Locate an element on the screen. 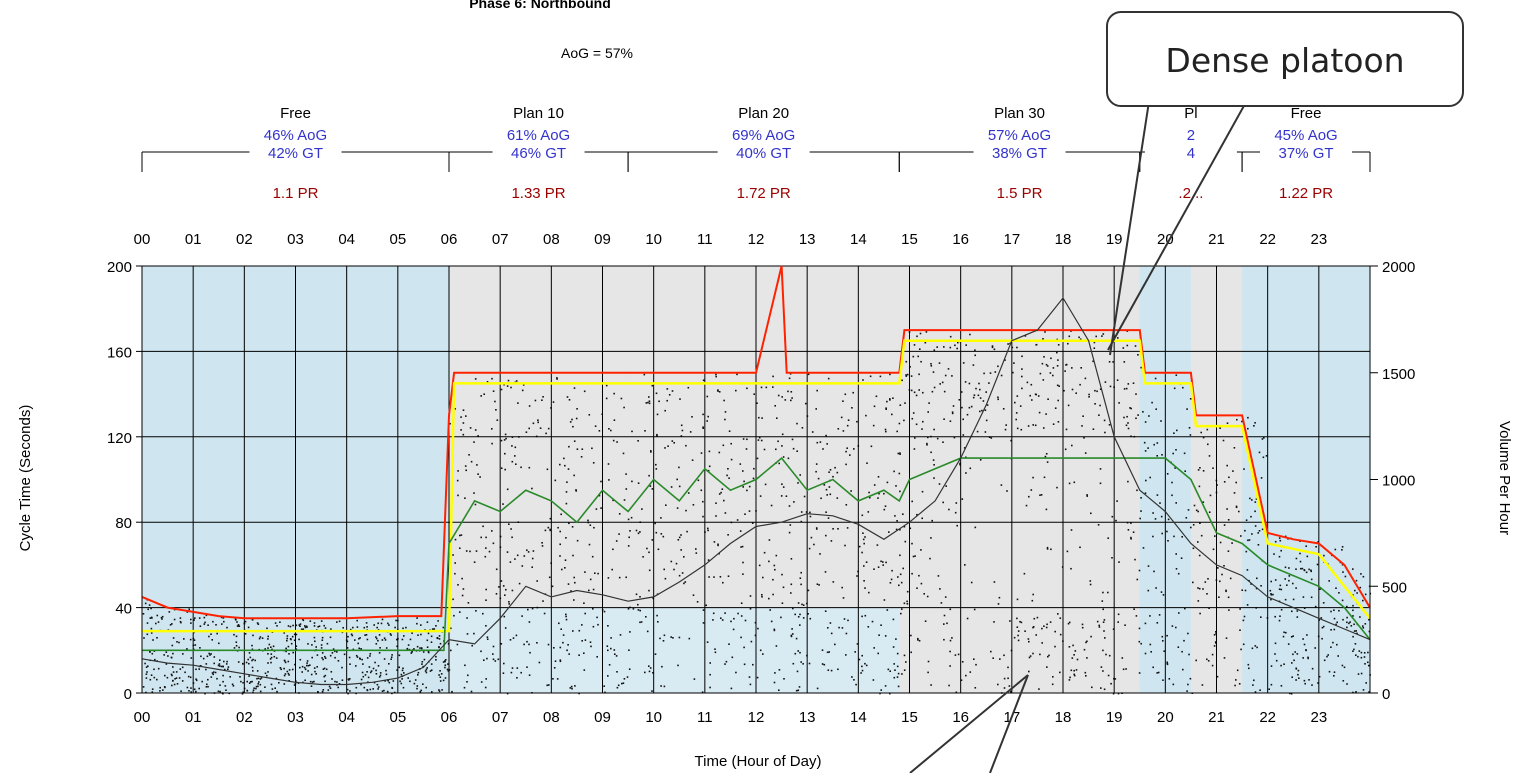  y2-axis-title: Volume Per Hour is located at coordinates (1504, 478).